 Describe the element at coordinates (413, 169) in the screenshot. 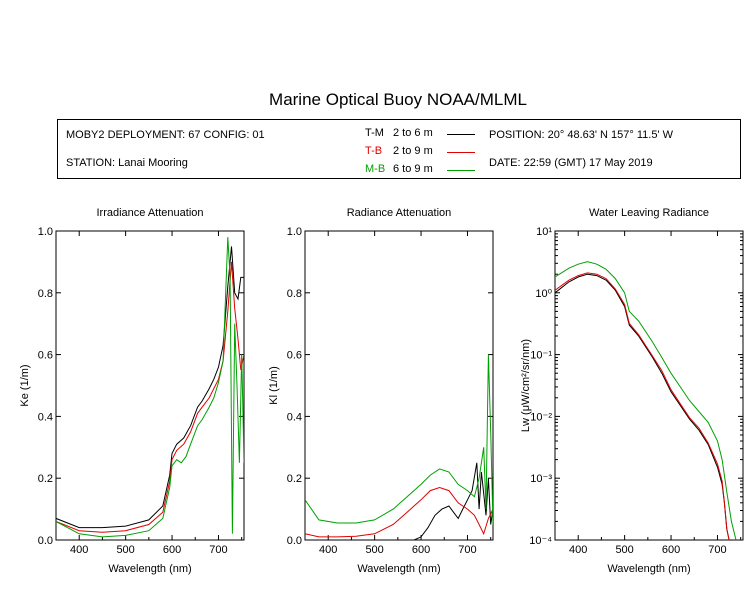

I see `legend-range-mb: 6 to 9 m` at that location.